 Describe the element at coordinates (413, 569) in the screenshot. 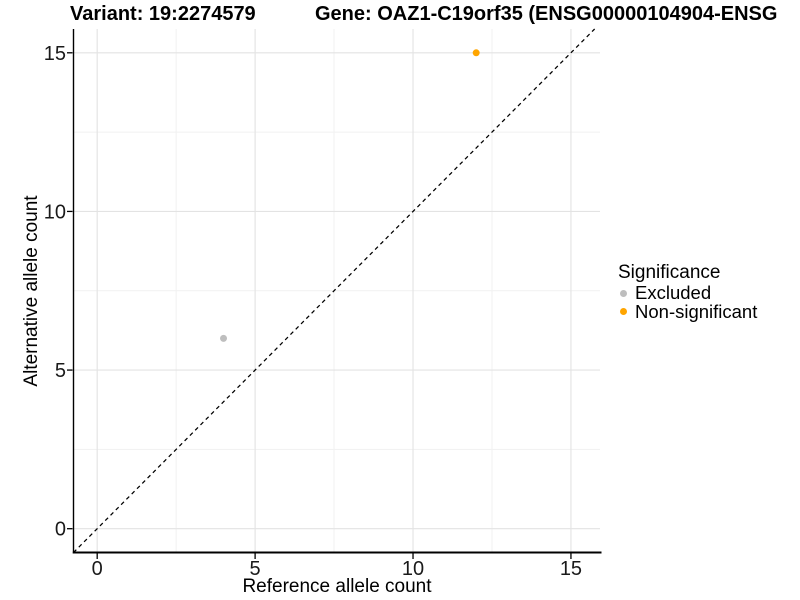

I see `x-tick-label: 10` at that location.